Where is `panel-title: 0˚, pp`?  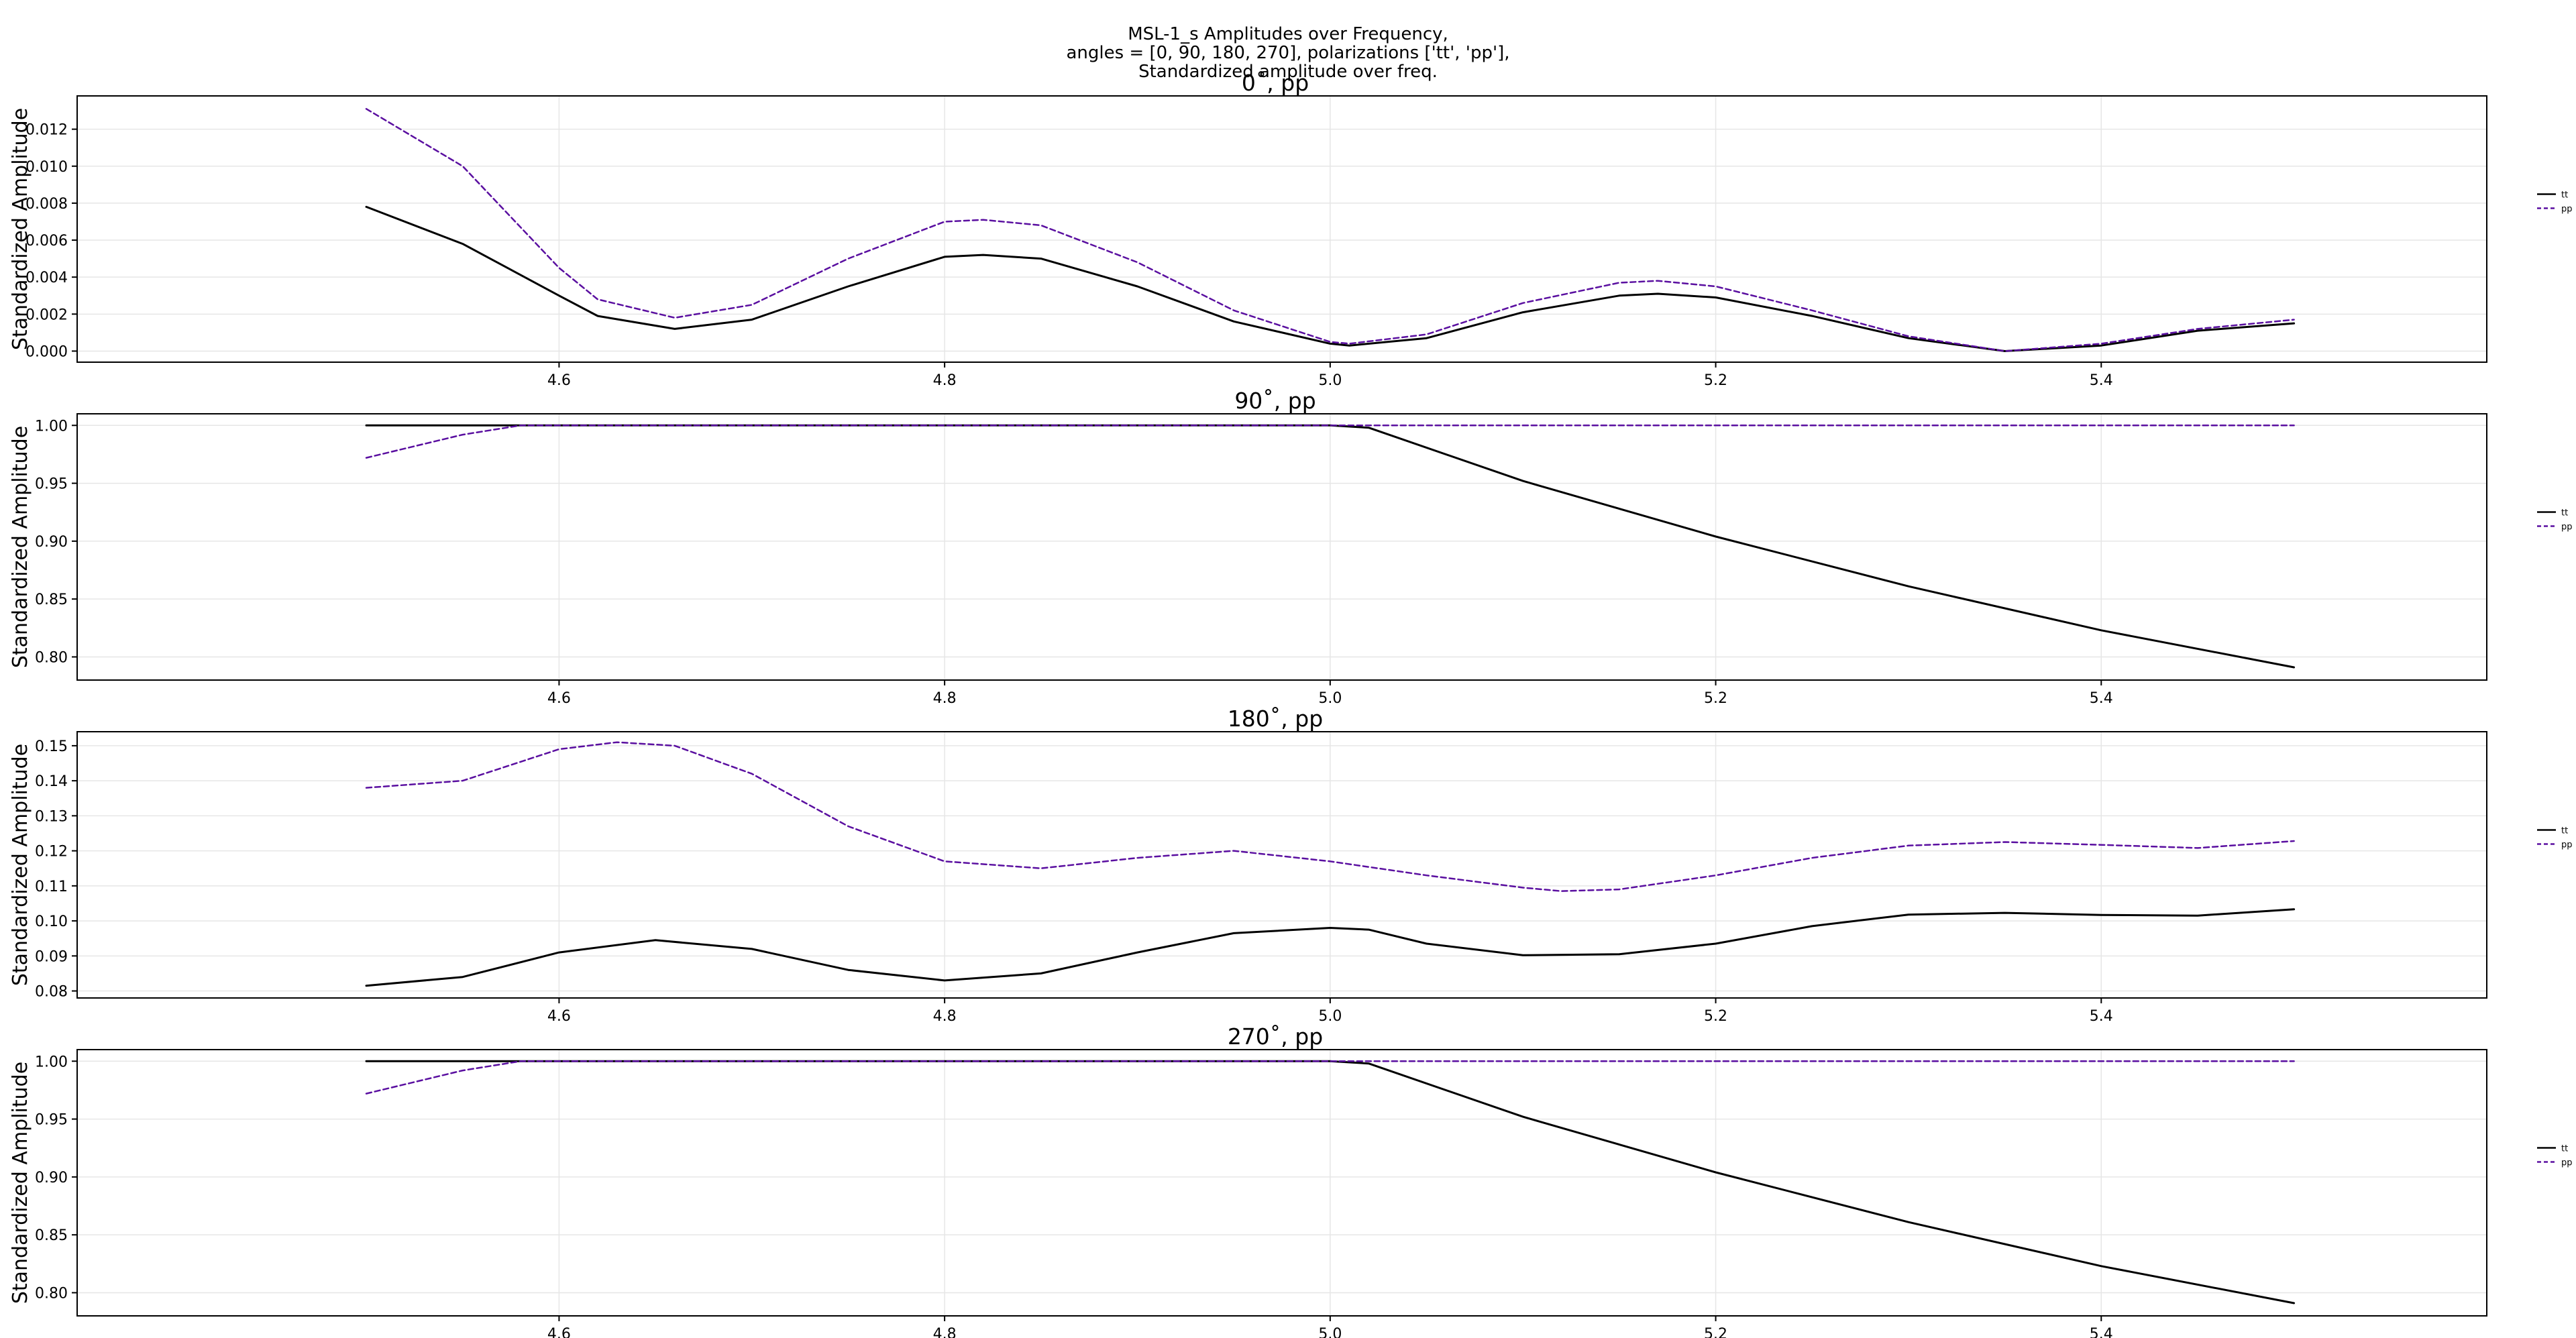 panel-title: 0˚, pp is located at coordinates (1275, 83).